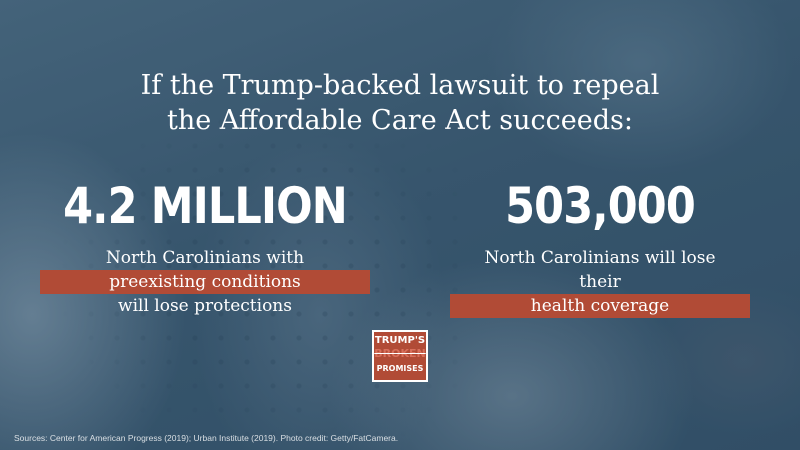  I want to click on trumps-broken-promises-logo: TRUMP'S BROKEN PROMISES, so click(400, 356).